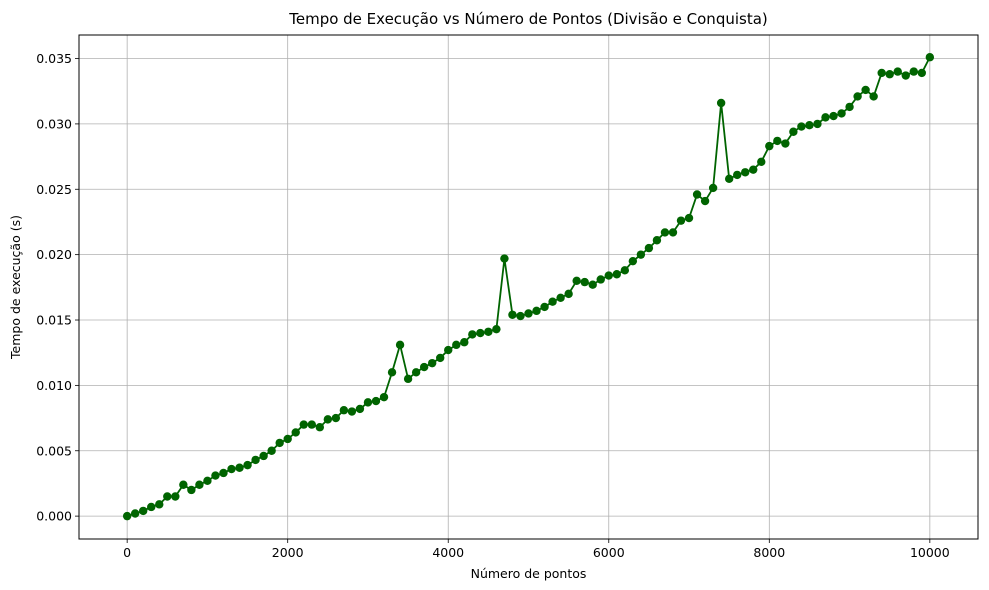 This screenshot has height=590, width=989. I want to click on x-tick-label: 8000, so click(769, 552).